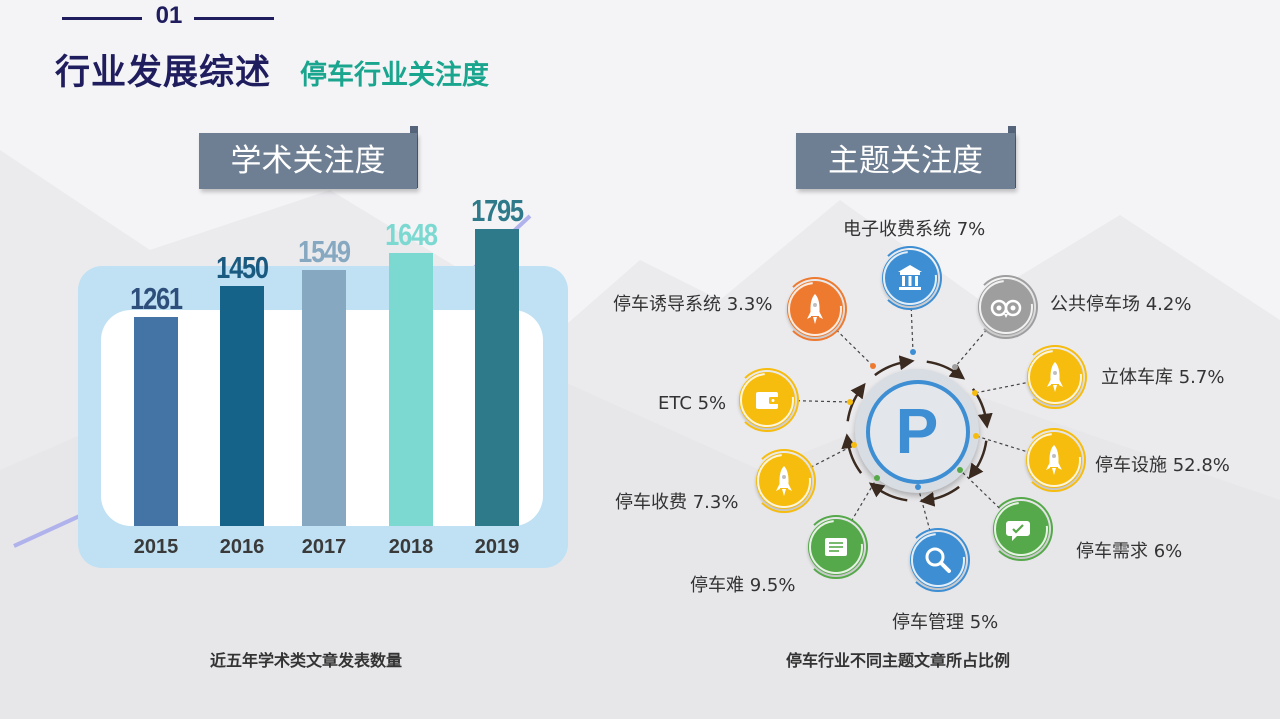 The image size is (1280, 719). What do you see at coordinates (324, 397) in the screenshot?
I see `bar-2017` at bounding box center [324, 397].